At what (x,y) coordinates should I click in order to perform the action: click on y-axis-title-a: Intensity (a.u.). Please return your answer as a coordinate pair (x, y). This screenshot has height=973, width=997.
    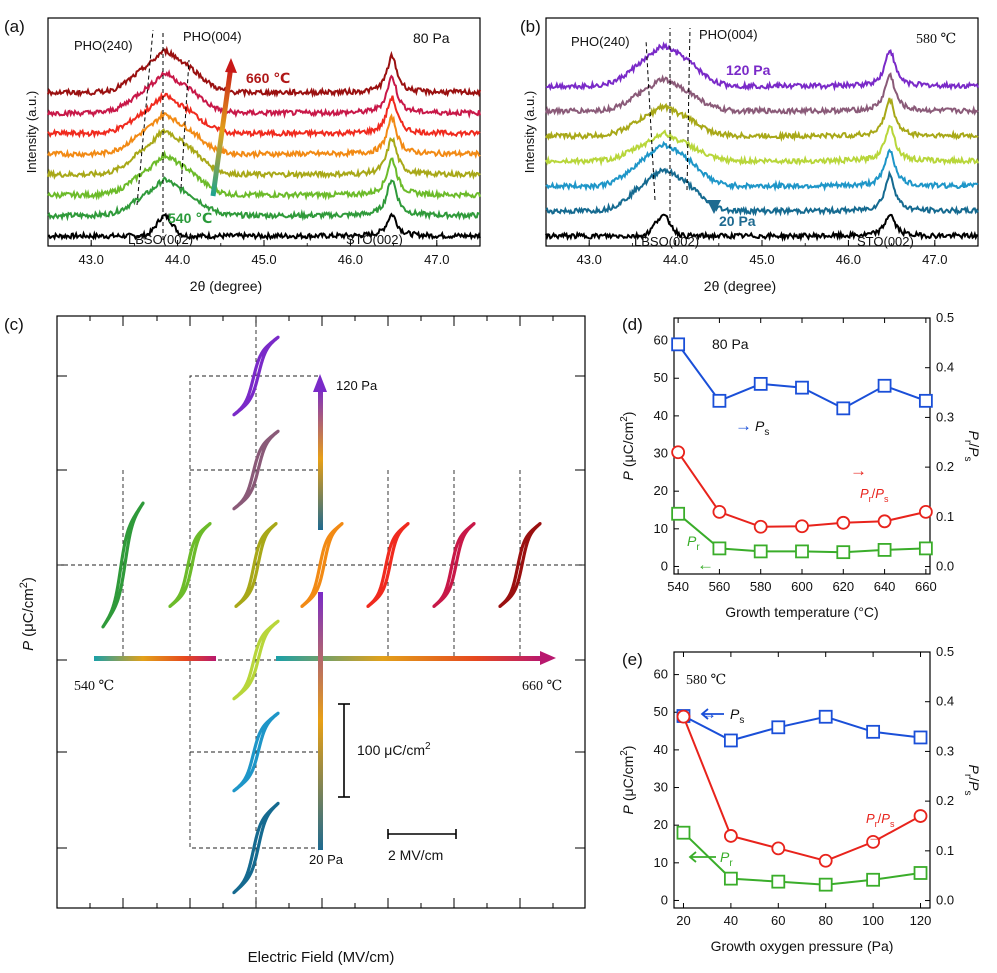
    Looking at the image, I should click on (31, 132).